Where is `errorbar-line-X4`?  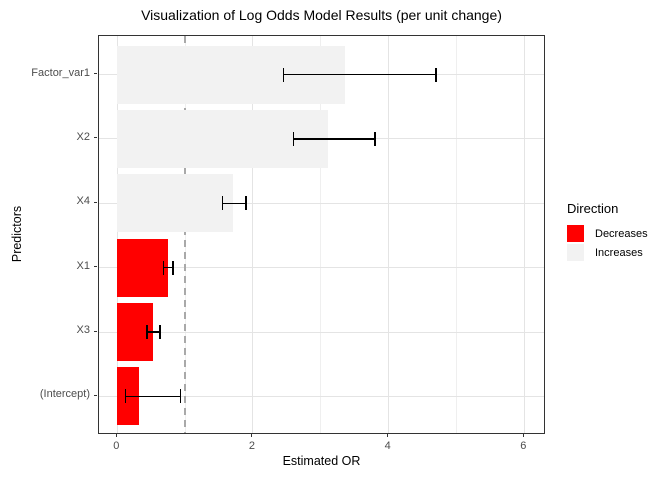 errorbar-line-X4 is located at coordinates (234, 203).